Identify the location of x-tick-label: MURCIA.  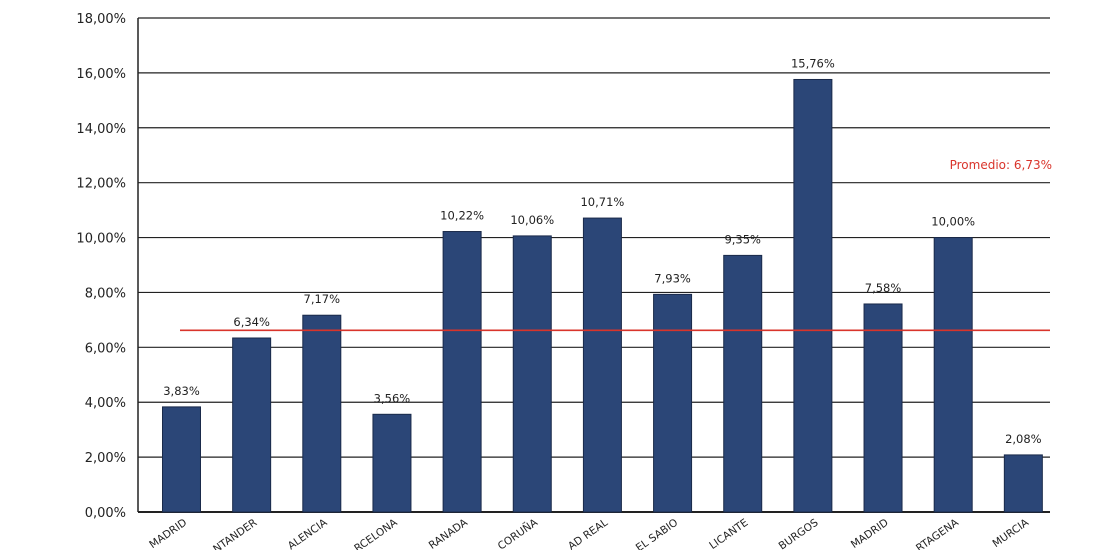
(1010, 533).